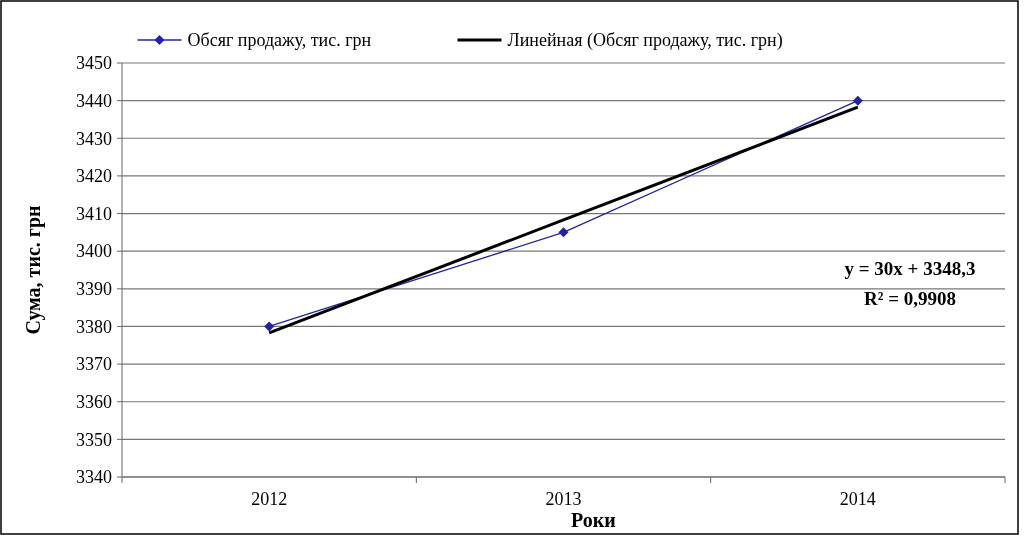 The height and width of the screenshot is (535, 1025). I want to click on annotation: y = 30x + 3348,3, so click(910, 268).